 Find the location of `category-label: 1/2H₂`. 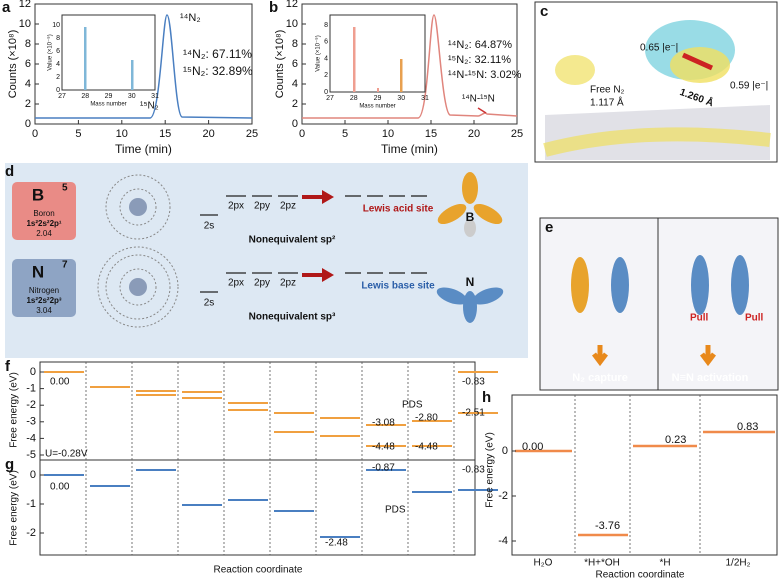

category-label: 1/2H₂ is located at coordinates (737, 563).